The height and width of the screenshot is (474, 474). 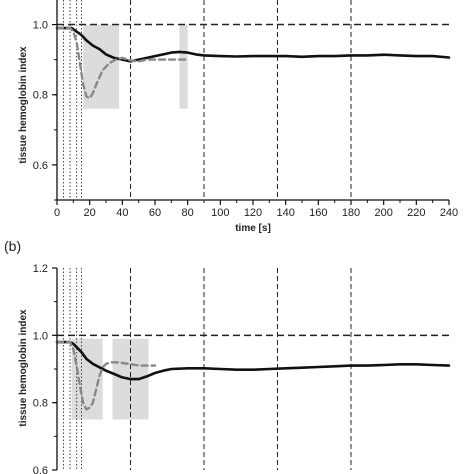 What do you see at coordinates (253, 228) in the screenshot?
I see `panel-a-xlabel: time [s]` at bounding box center [253, 228].